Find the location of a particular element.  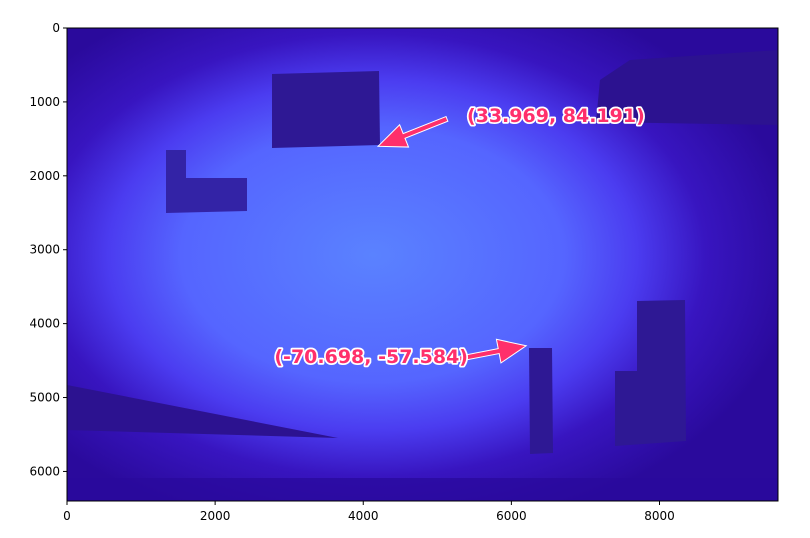

y-tick-label: 2000 is located at coordinates (44, 176).